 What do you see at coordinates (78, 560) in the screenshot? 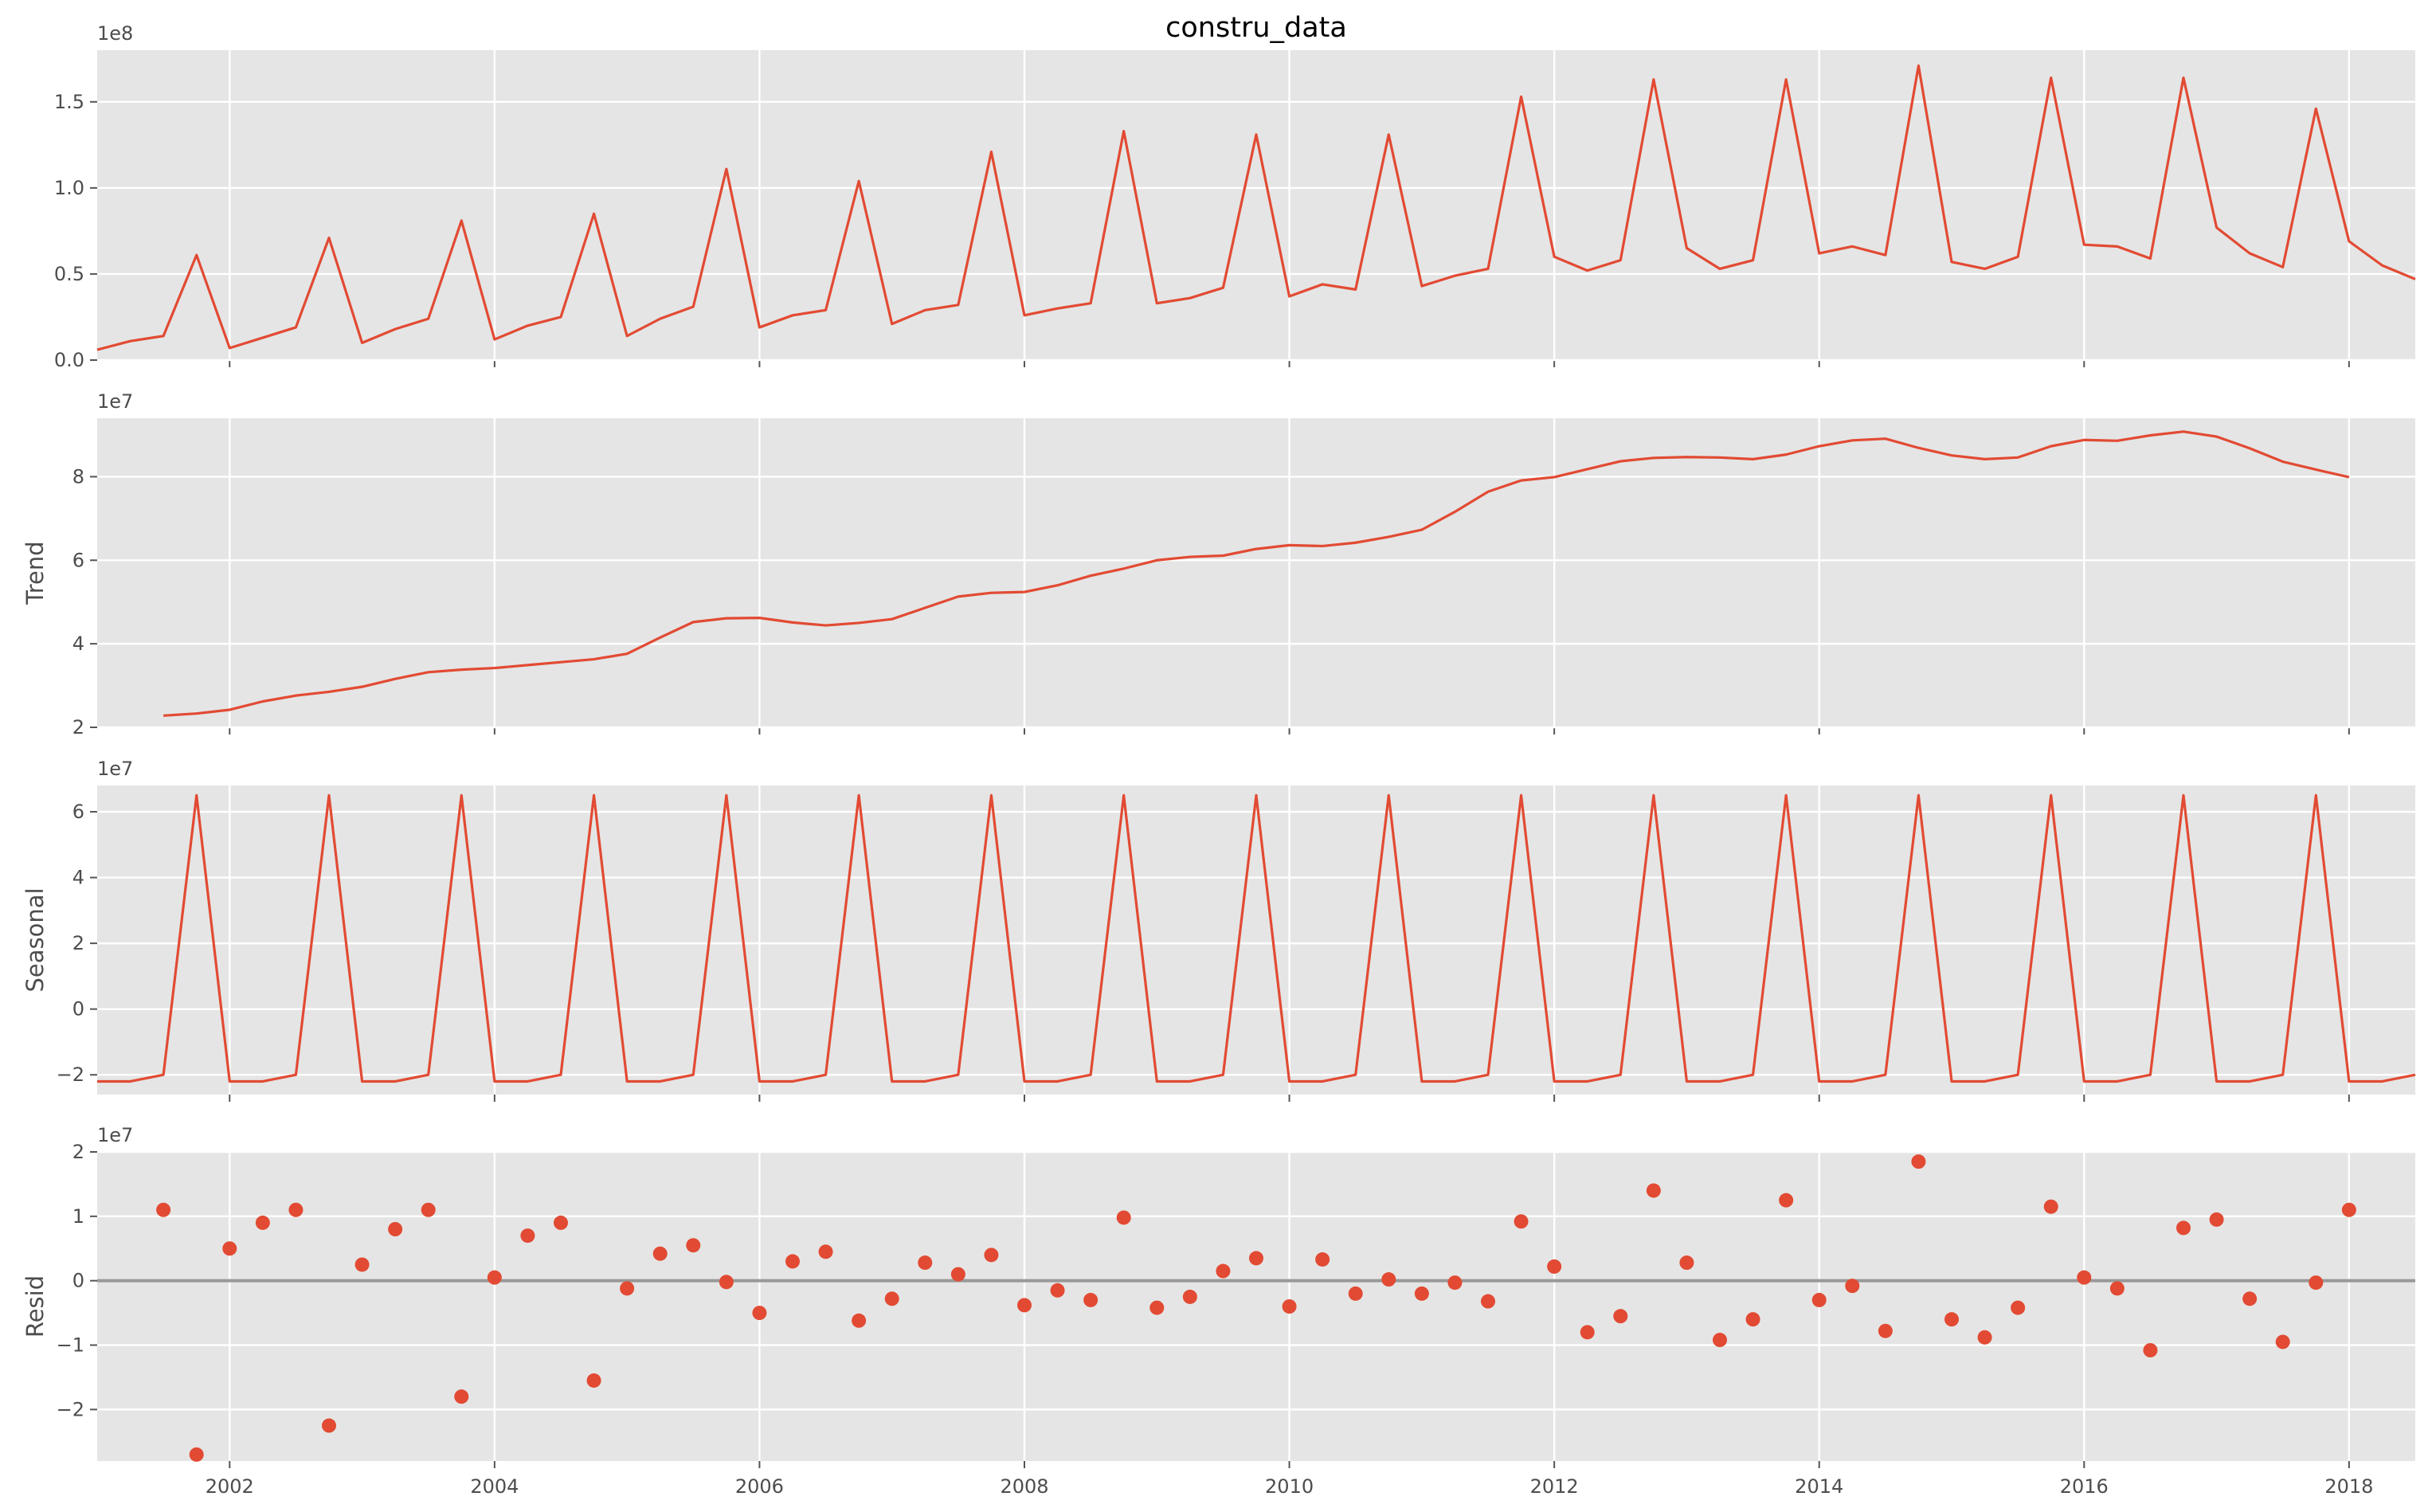
I see `trend-y-tick-label: 6` at bounding box center [78, 560].